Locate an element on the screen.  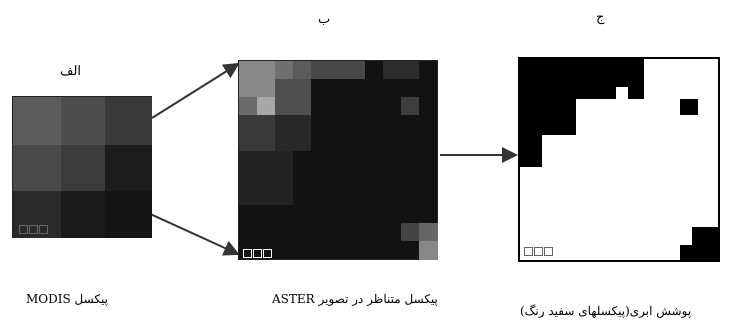
caption-cloud-cover: پوشش ابری(پیکسلهای سفید رنگ) is located at coordinates (606, 311).